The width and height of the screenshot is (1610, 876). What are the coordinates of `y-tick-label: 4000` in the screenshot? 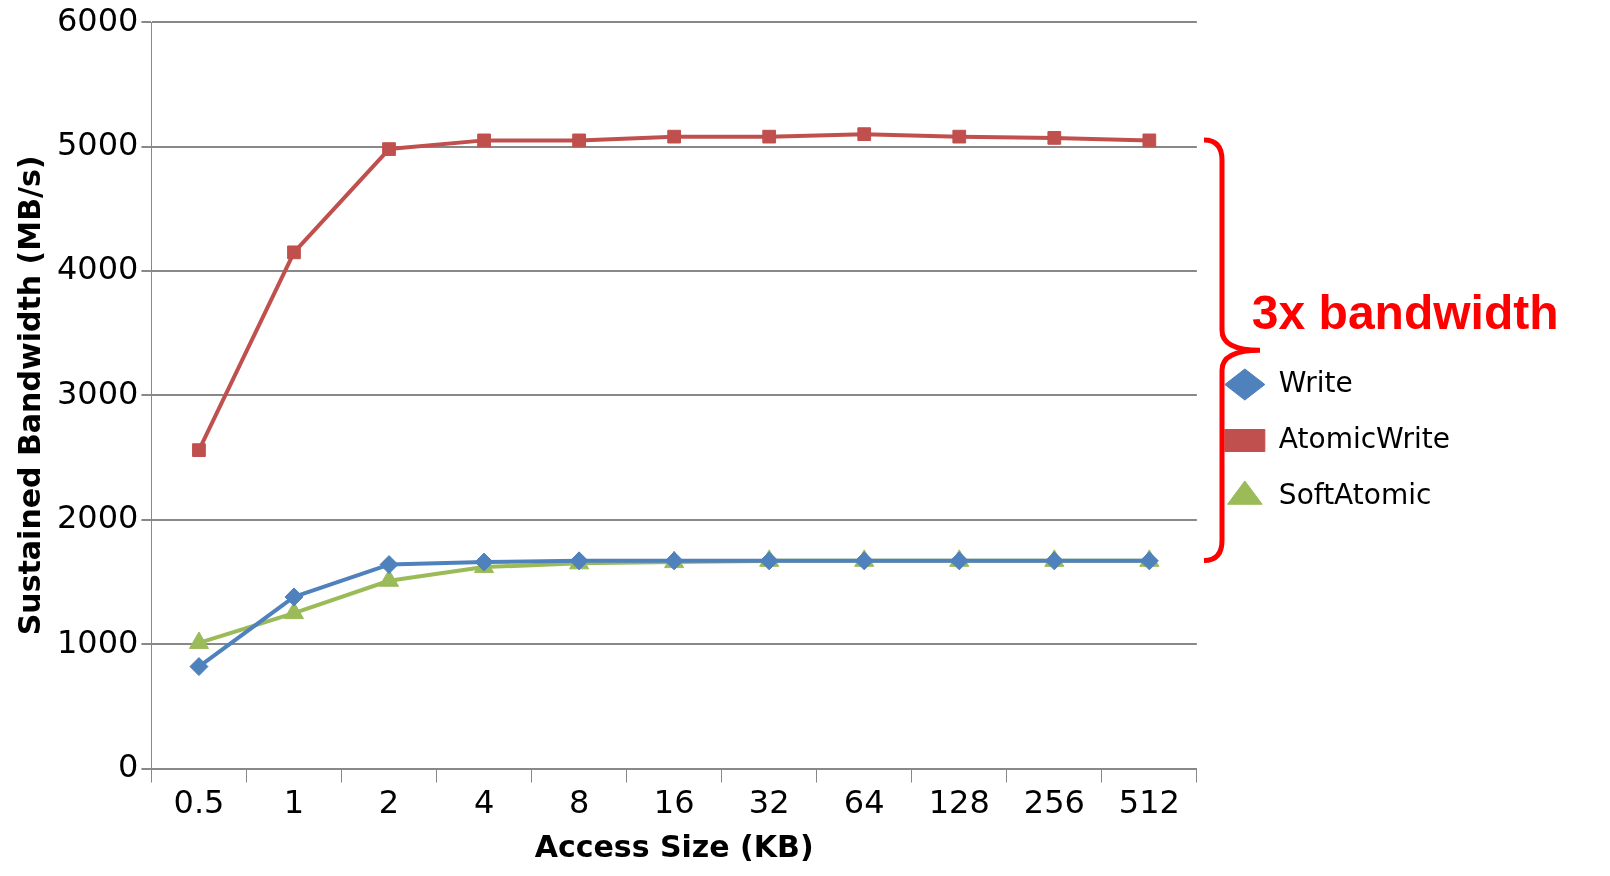 It's located at (98, 268).